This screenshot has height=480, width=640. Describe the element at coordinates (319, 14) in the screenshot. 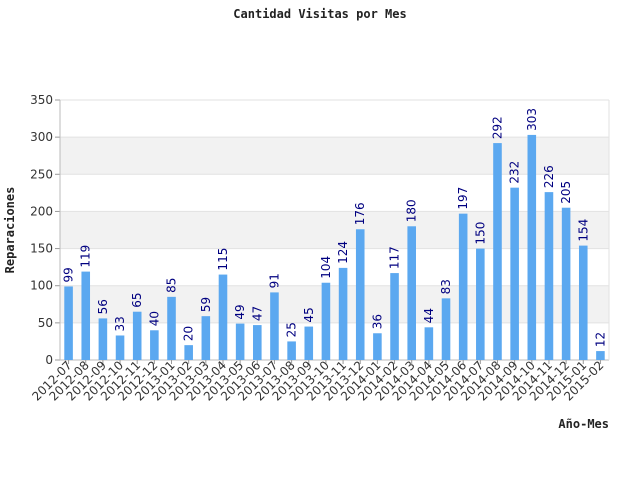

I see `chart-title: Cantidad Visitas por Mes` at that location.